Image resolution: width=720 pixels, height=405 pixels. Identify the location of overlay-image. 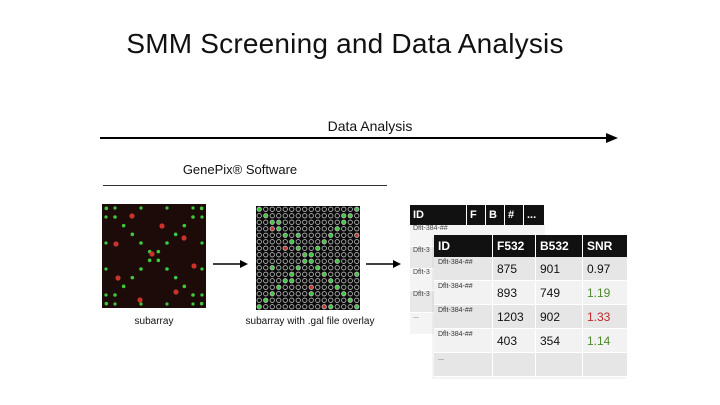
(308, 258).